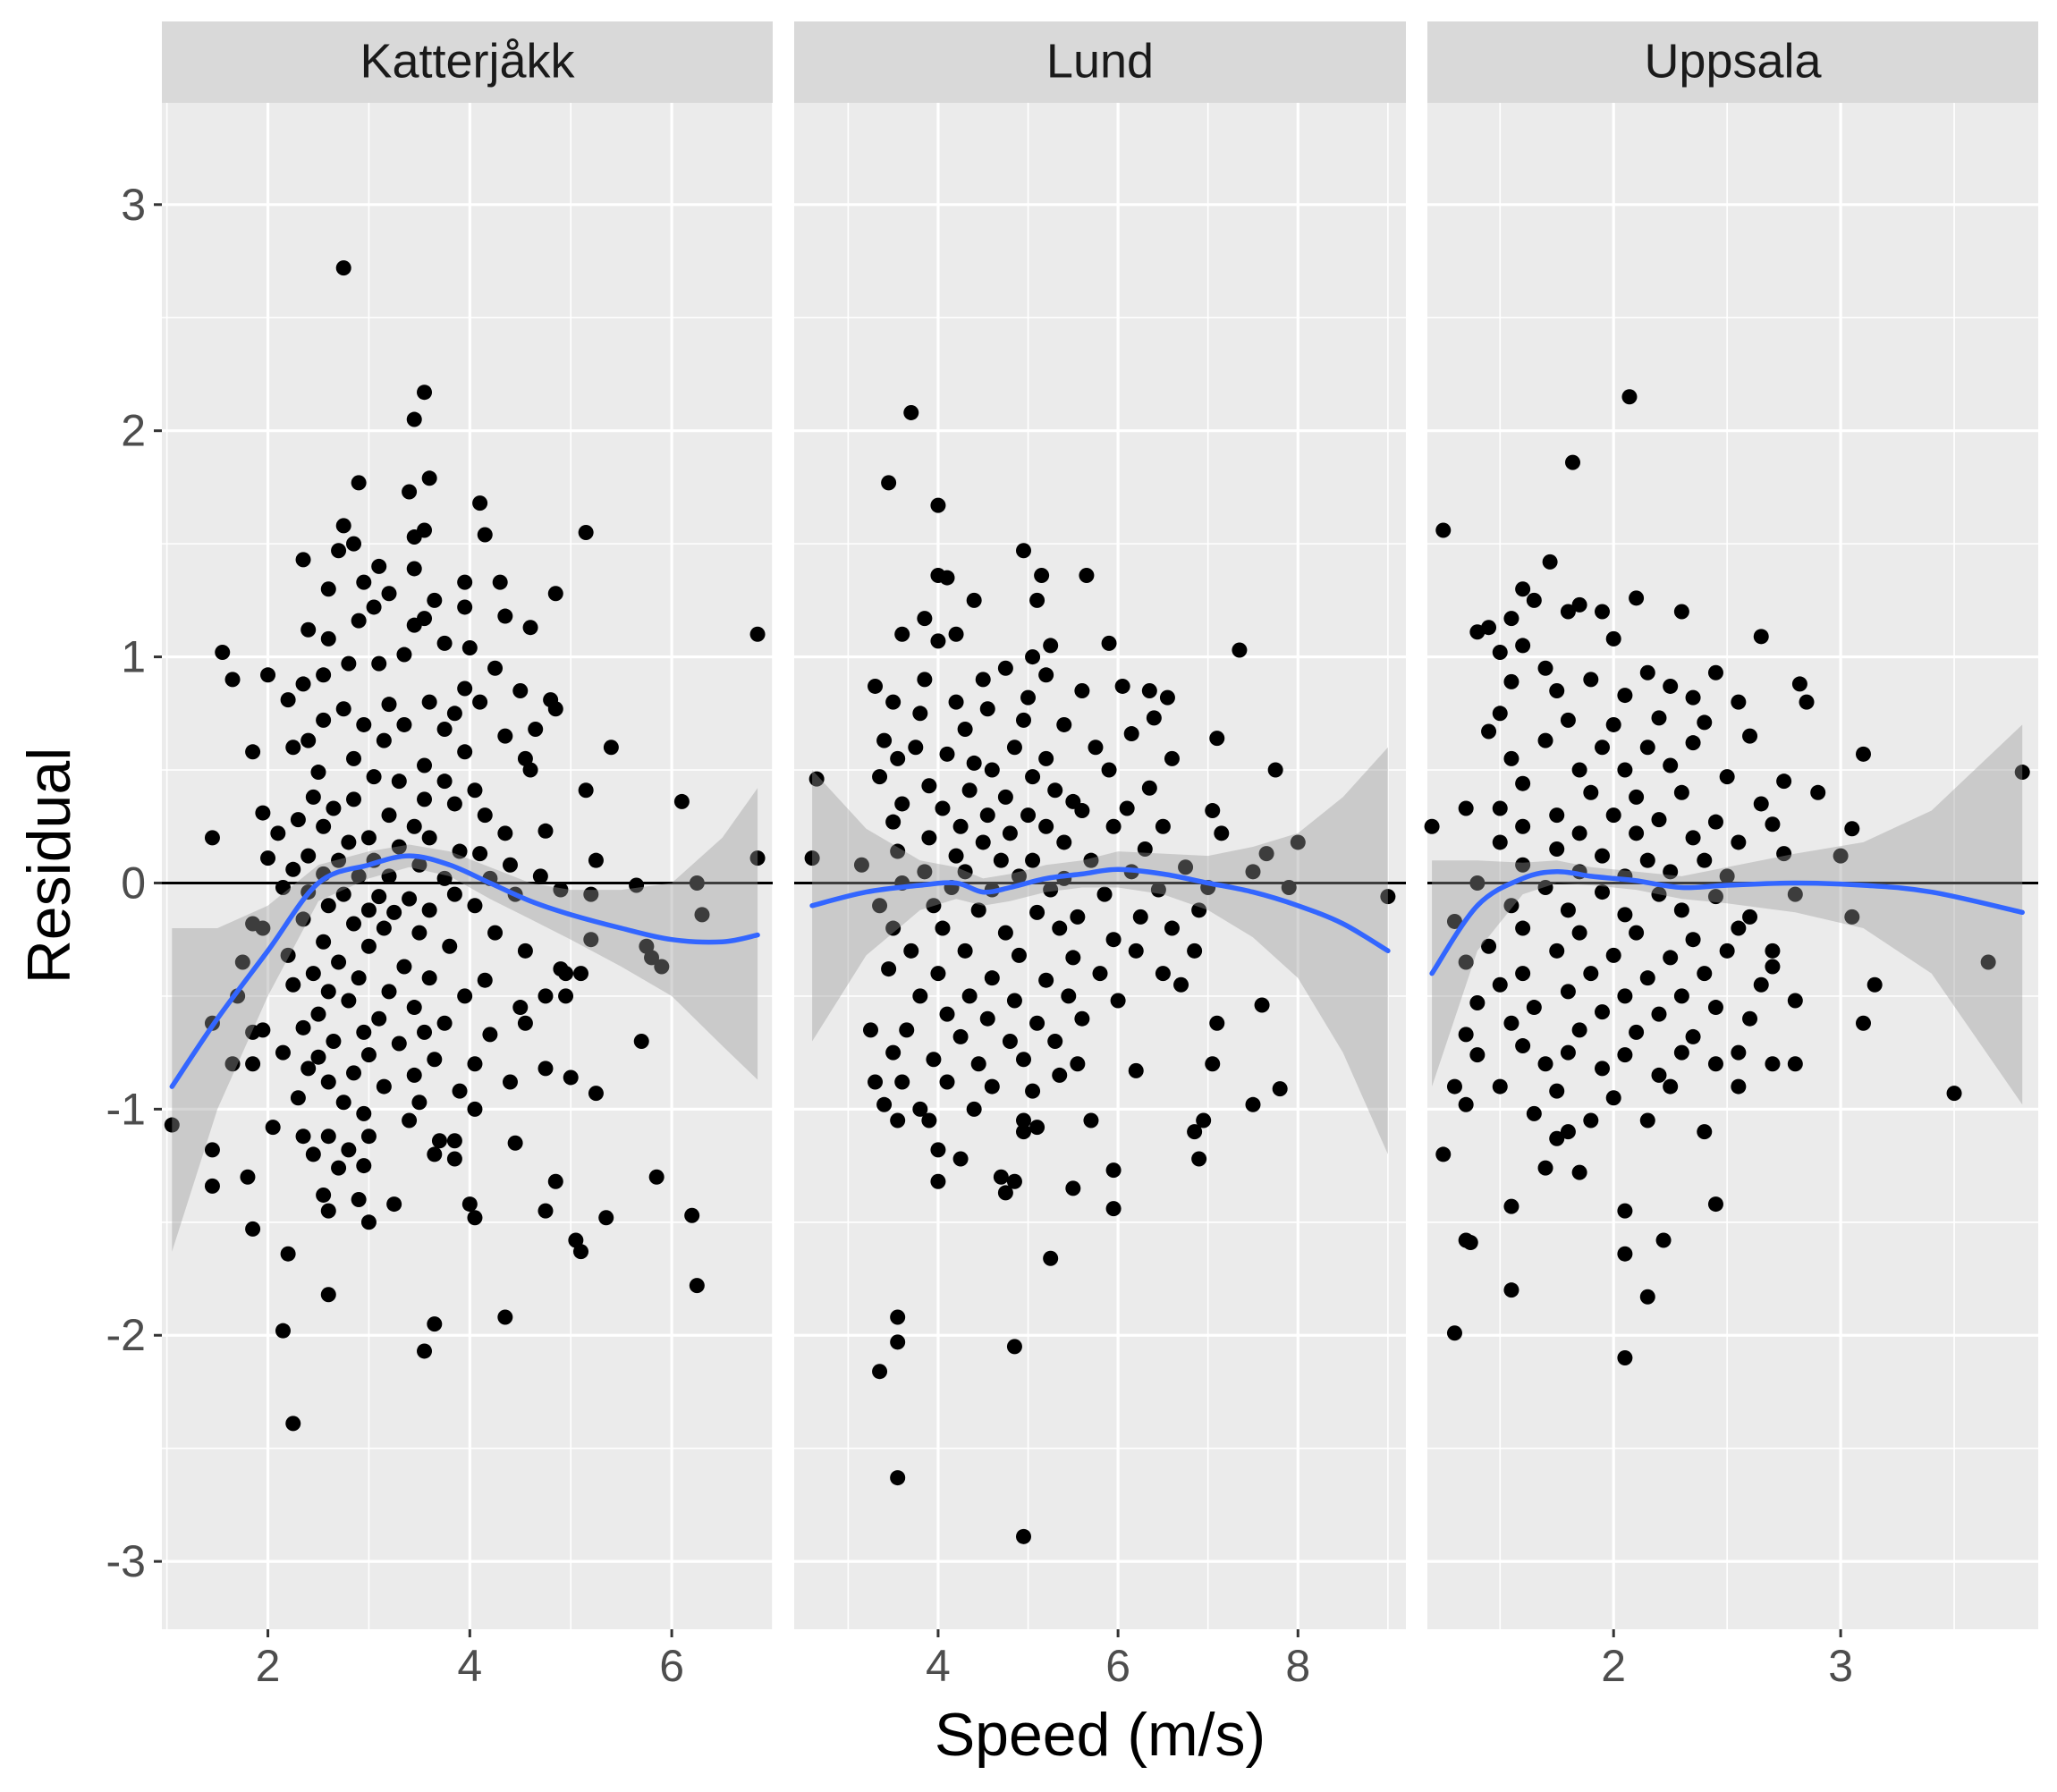 Image resolution: width=2057 pixels, height=1792 pixels. What do you see at coordinates (671, 1666) in the screenshot?
I see `x-tick-label: 6` at bounding box center [671, 1666].